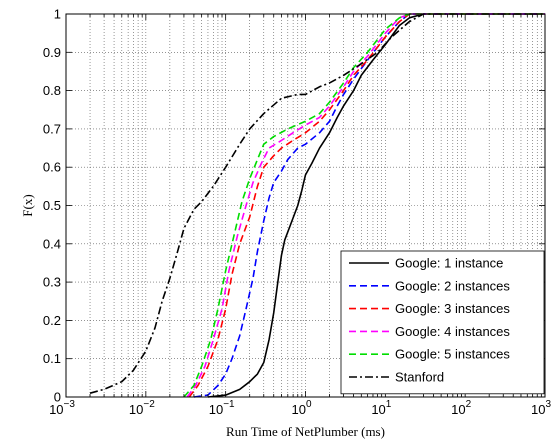 This screenshot has height=440, width=555. I want to click on x-tick-label: 10⁻³, so click(62, 408).